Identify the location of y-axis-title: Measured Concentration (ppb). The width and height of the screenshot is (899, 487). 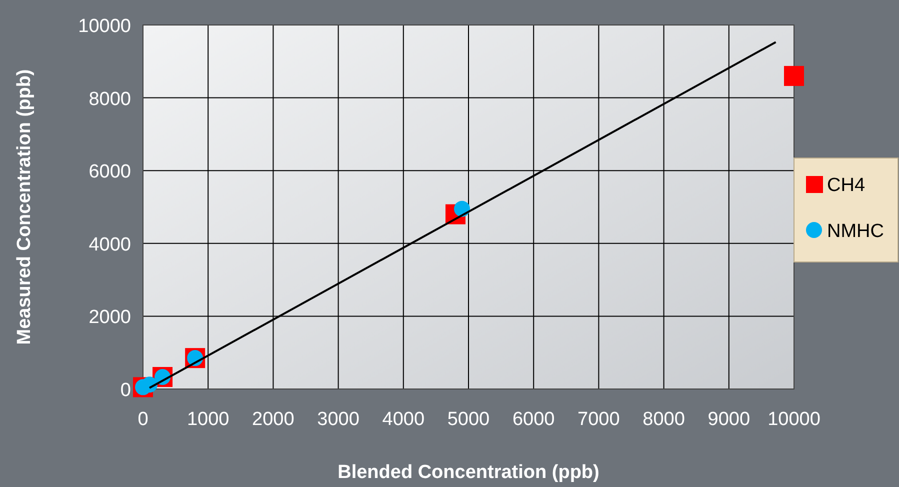
(24, 207).